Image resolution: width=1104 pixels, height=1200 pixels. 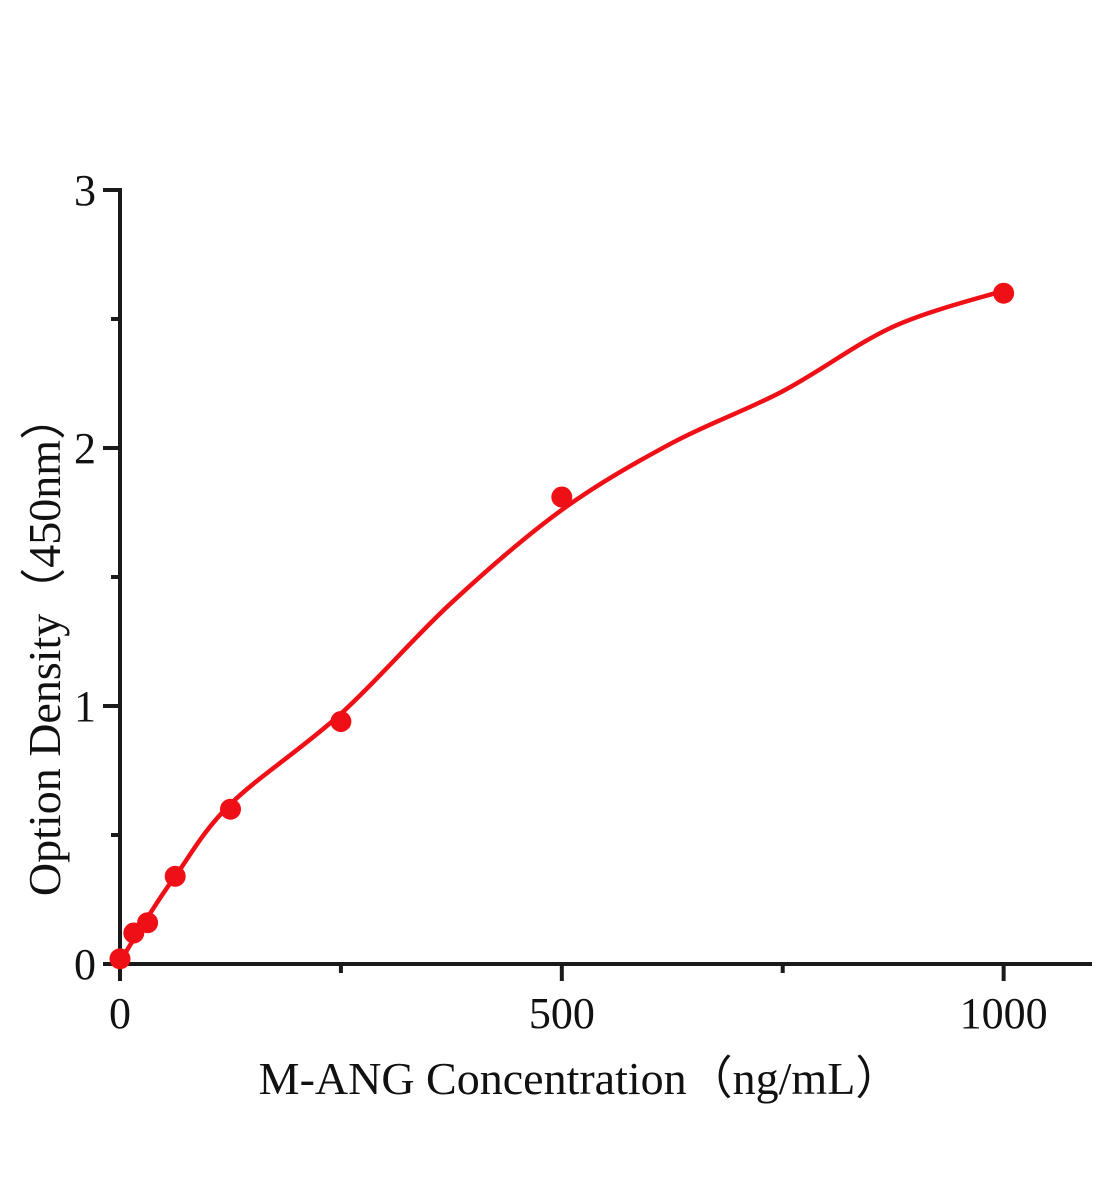 I want to click on y-tick-label: 3, so click(x=85, y=190).